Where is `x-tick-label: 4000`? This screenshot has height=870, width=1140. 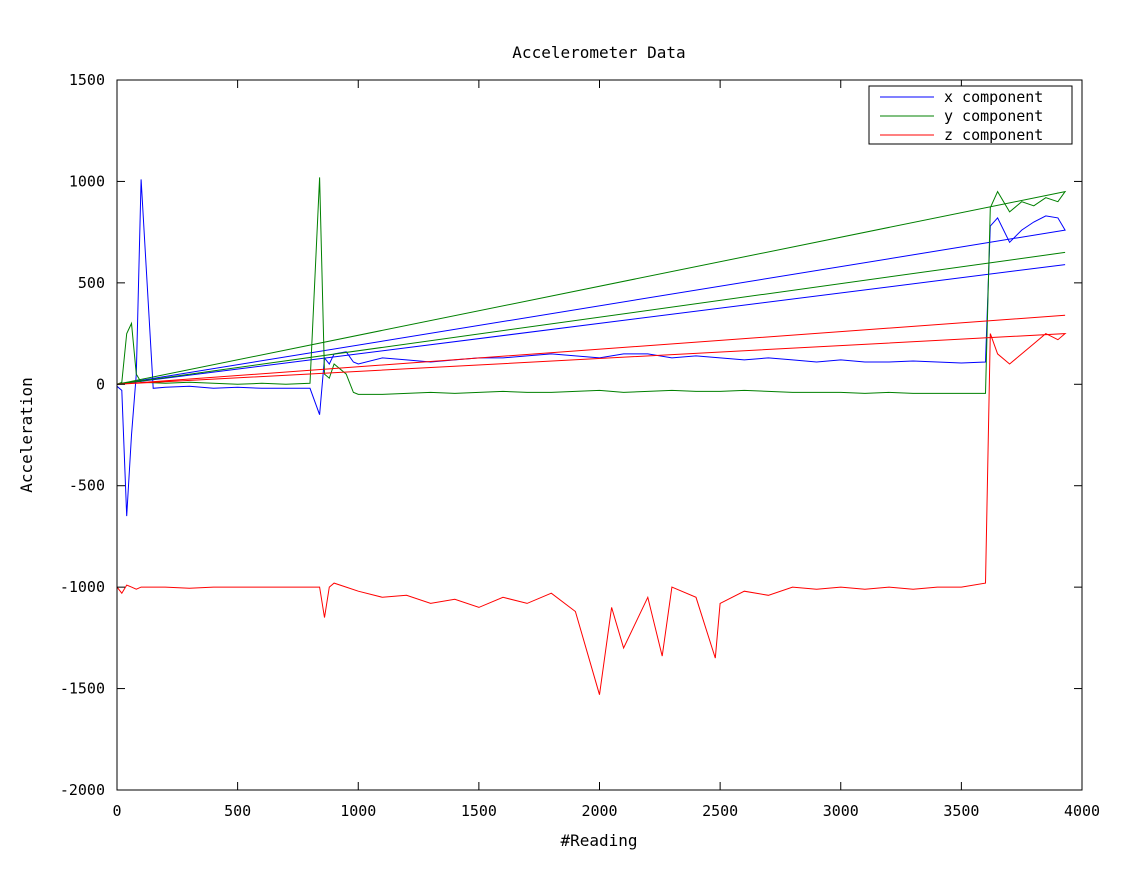
x-tick-label: 4000 is located at coordinates (1082, 811).